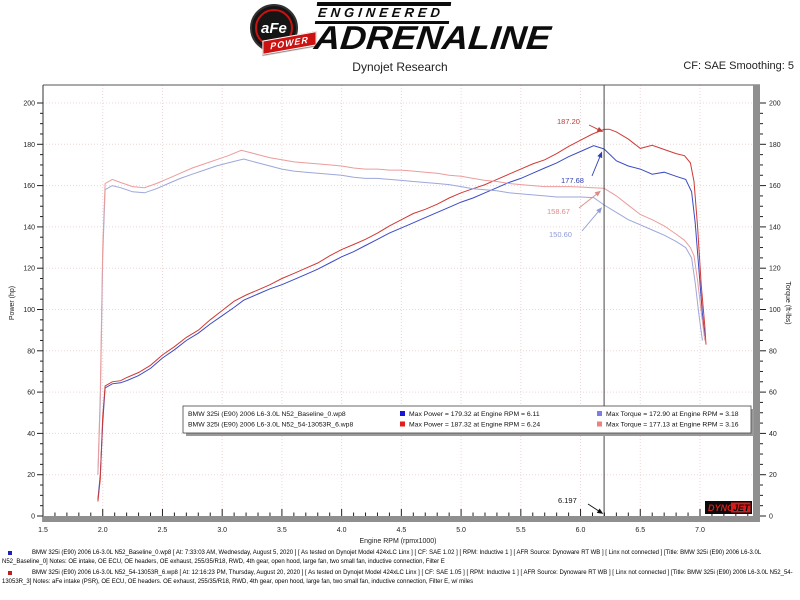  Describe the element at coordinates (432, 37) in the screenshot. I see `adrenaline-text: ADRENALINE` at that location.